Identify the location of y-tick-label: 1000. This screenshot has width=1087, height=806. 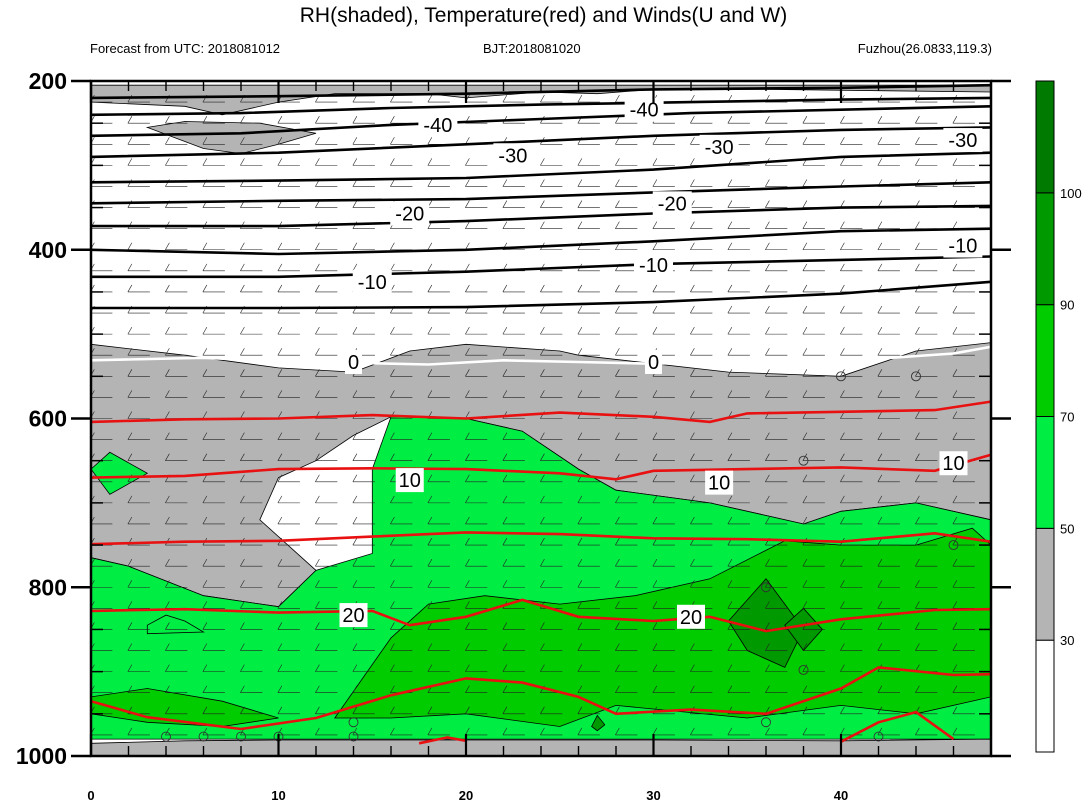
(41, 756).